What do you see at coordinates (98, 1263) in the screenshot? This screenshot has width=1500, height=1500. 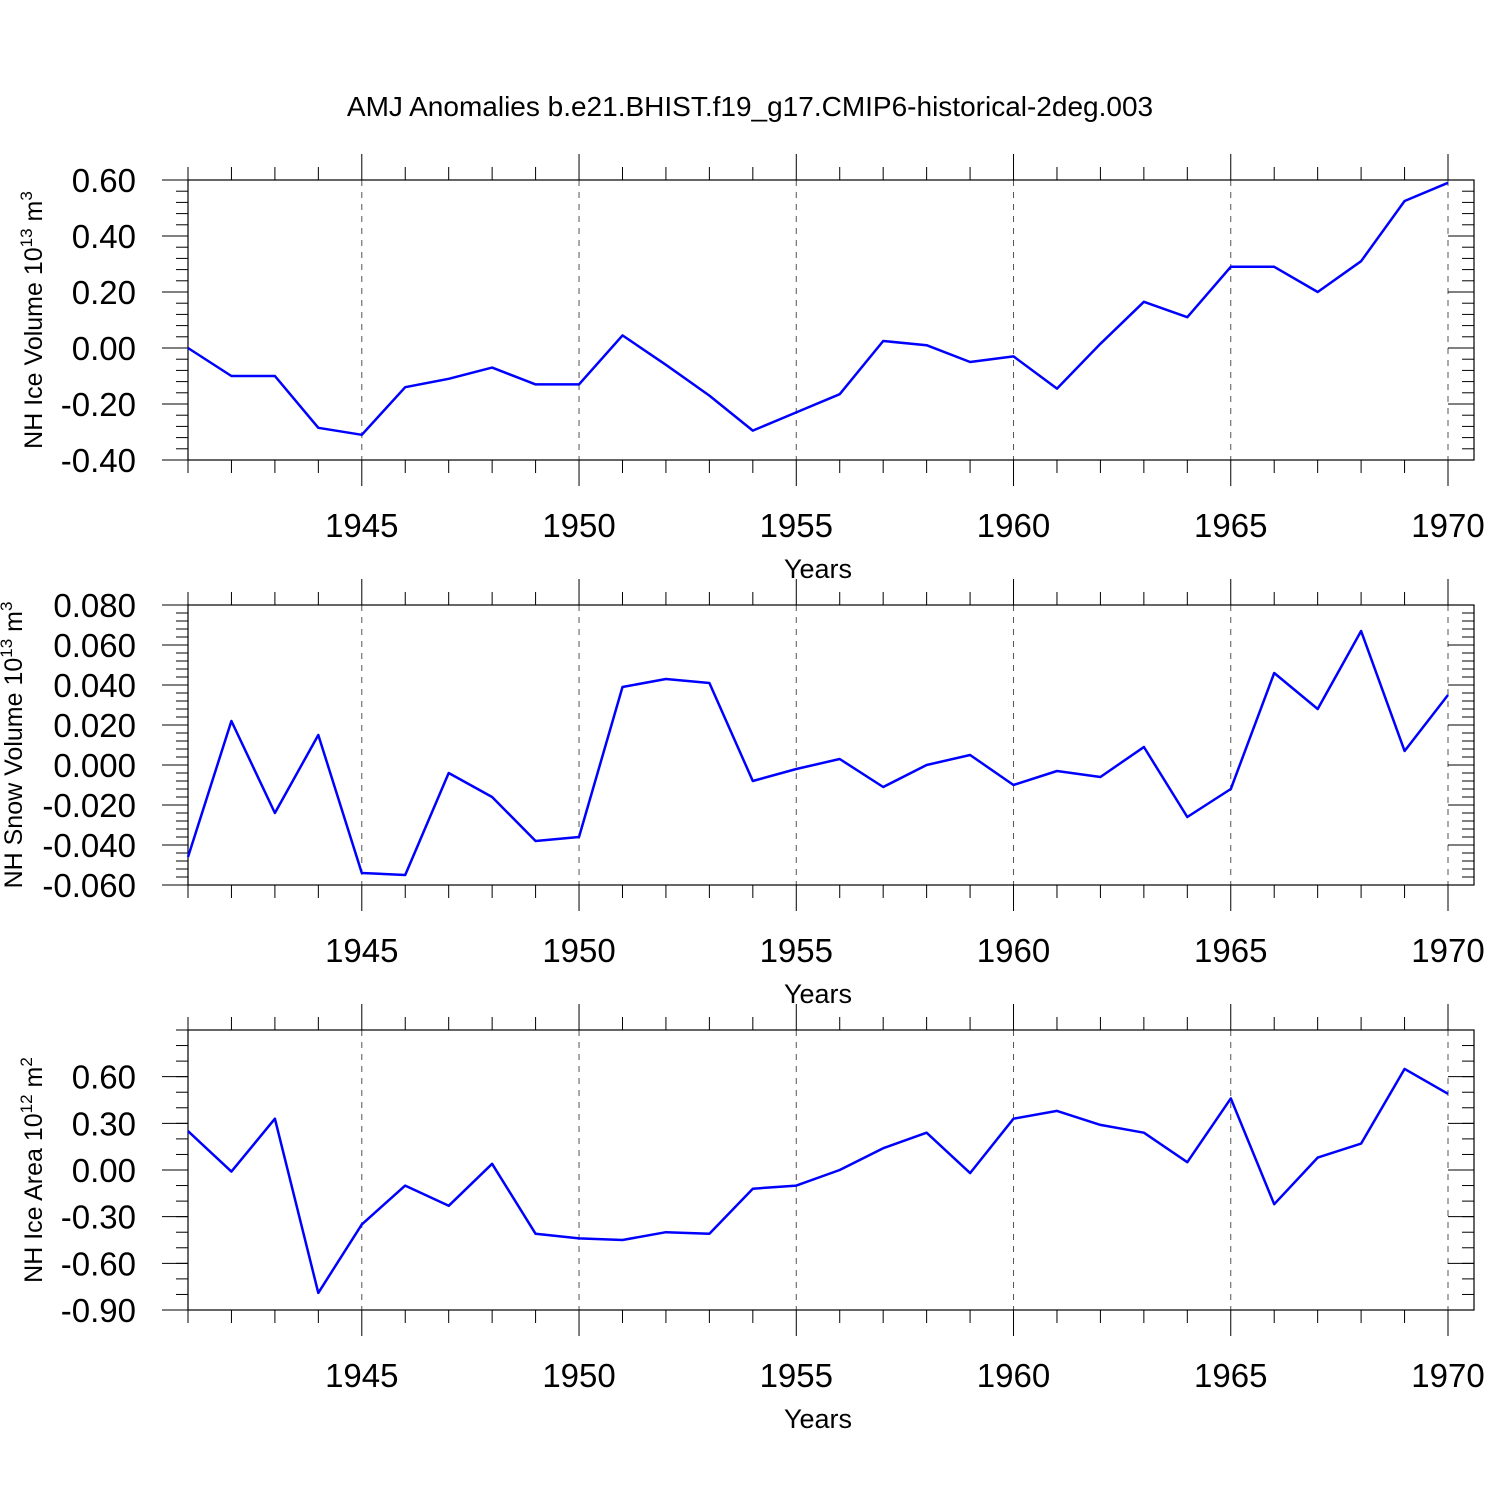 I see `y-tick-label: -0.60` at bounding box center [98, 1263].